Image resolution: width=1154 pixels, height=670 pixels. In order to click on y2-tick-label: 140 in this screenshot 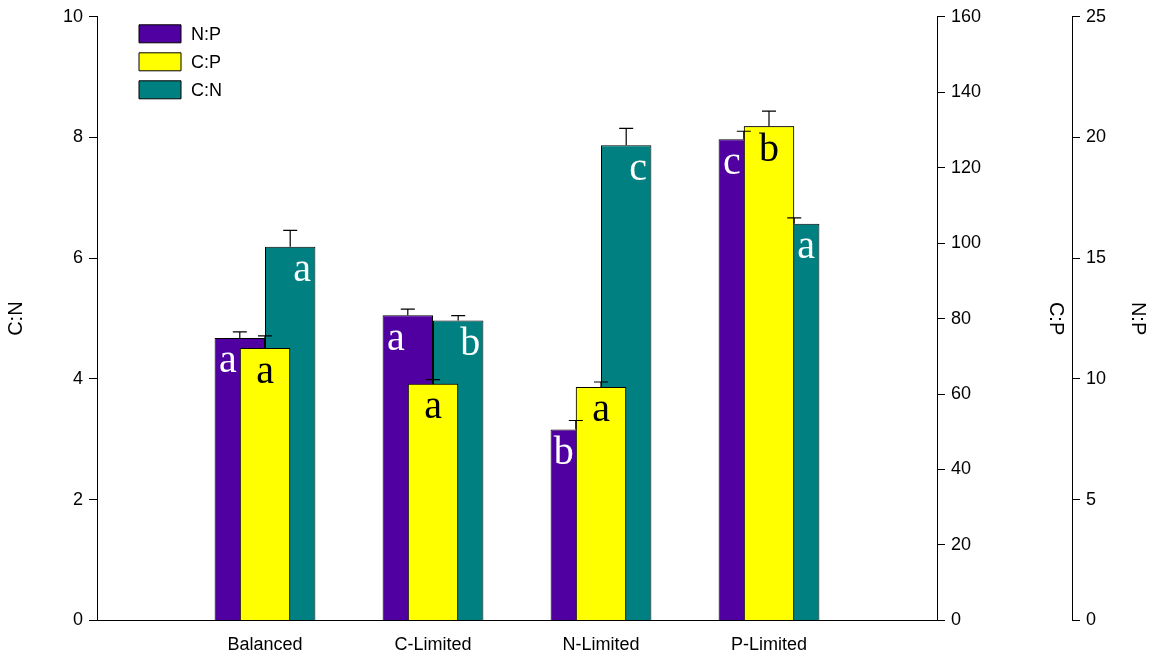, I will do `click(966, 91)`.